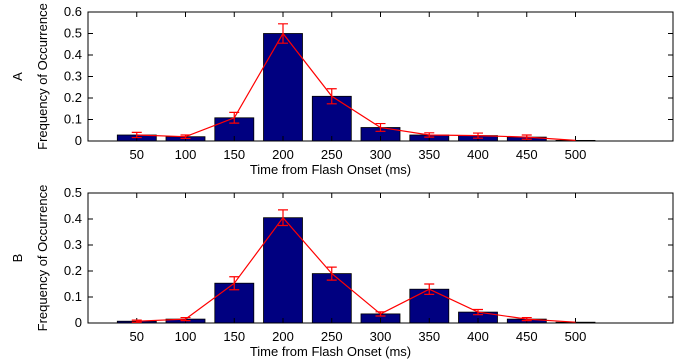 Image resolution: width=681 pixels, height=360 pixels. Describe the element at coordinates (73, 97) in the screenshot. I see `panel-a-ytick-label-2: 0.2` at that location.